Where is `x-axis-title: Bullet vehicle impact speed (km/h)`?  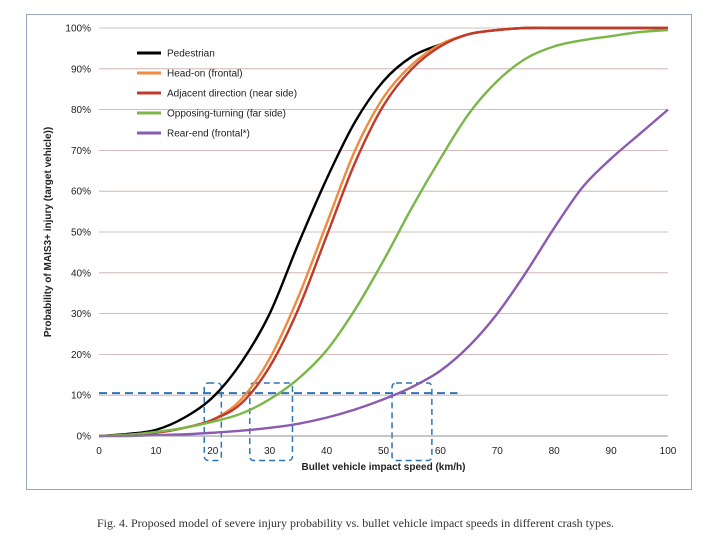 x-axis-title: Bullet vehicle impact speed (km/h) is located at coordinates (384, 467).